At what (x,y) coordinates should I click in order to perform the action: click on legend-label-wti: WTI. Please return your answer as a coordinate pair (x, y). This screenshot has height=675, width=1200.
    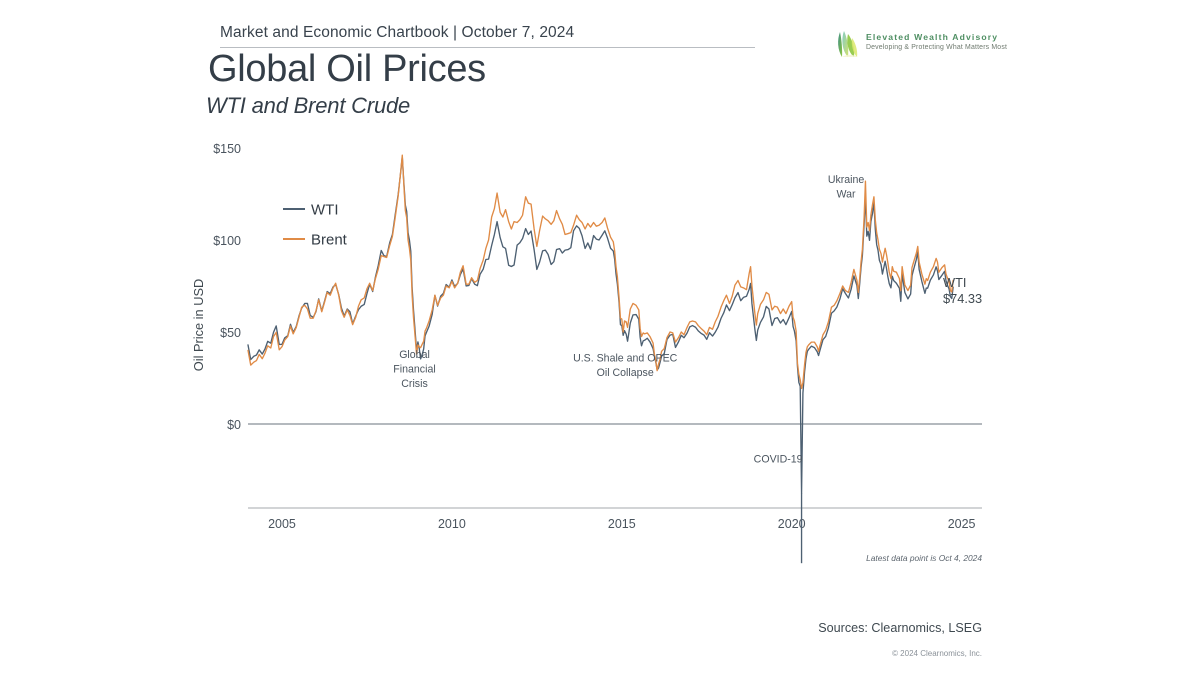
    Looking at the image, I should click on (325, 210).